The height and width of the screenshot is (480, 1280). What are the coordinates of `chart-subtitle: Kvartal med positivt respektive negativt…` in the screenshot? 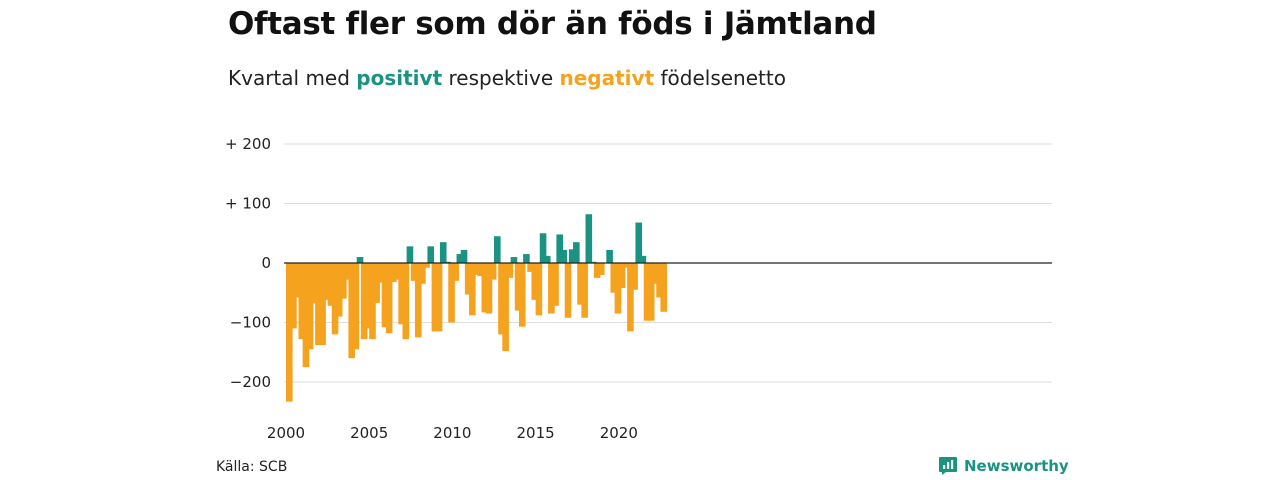 It's located at (507, 78).